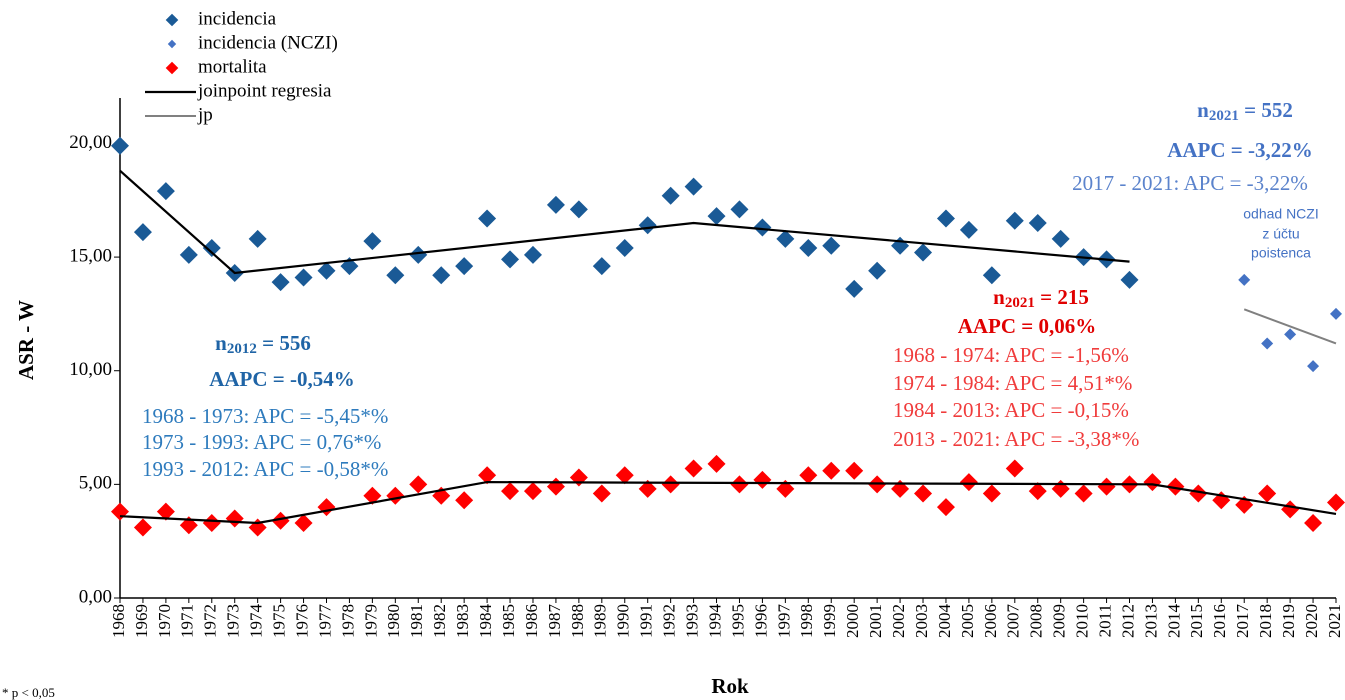  What do you see at coordinates (921, 621) in the screenshot?
I see `x-tick-label: 2003` at bounding box center [921, 621].